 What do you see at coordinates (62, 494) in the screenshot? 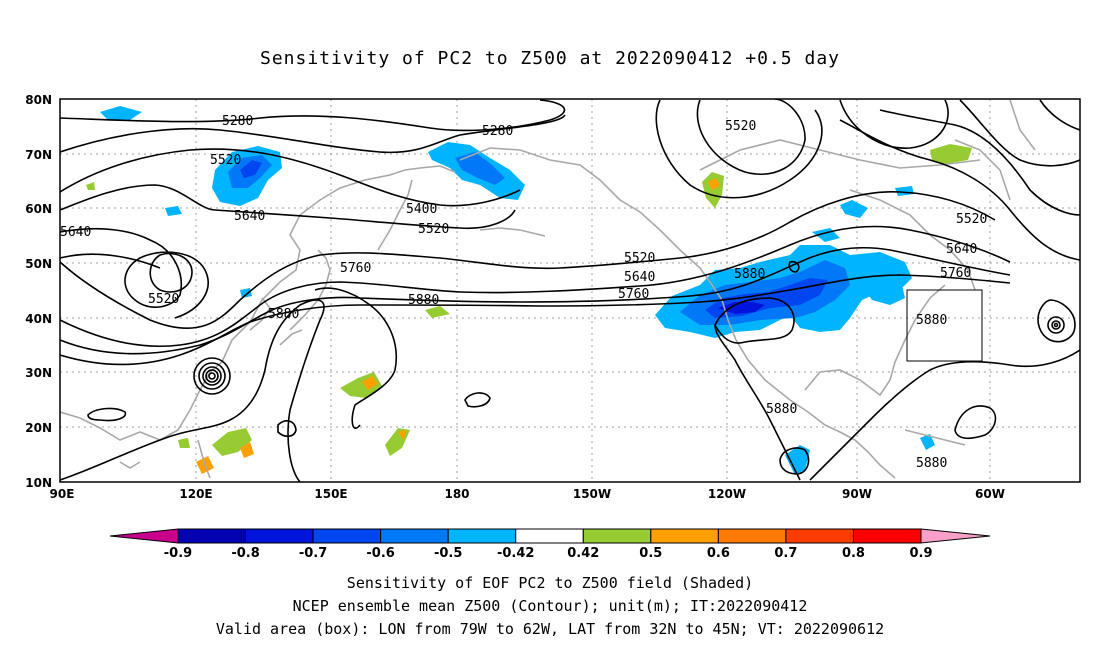
I see `lon-label: 90E` at bounding box center [62, 494].